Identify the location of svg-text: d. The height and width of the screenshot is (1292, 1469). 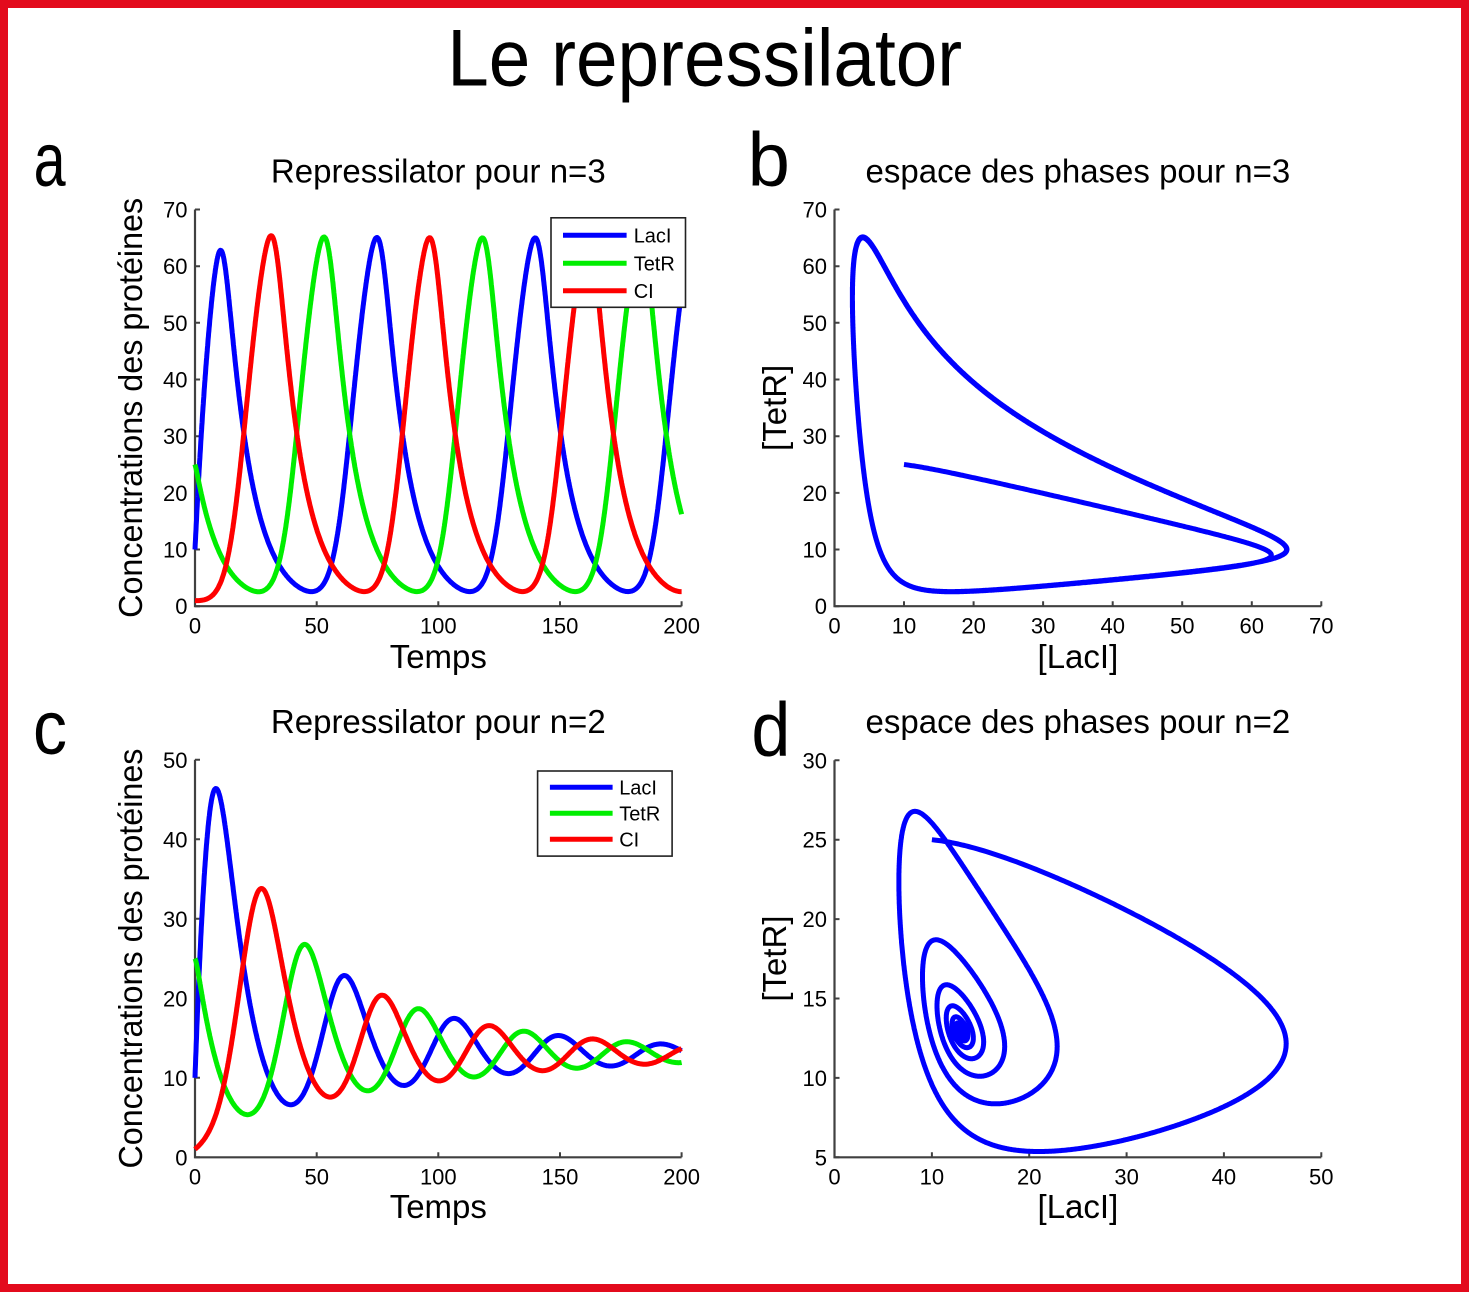
(770, 729).